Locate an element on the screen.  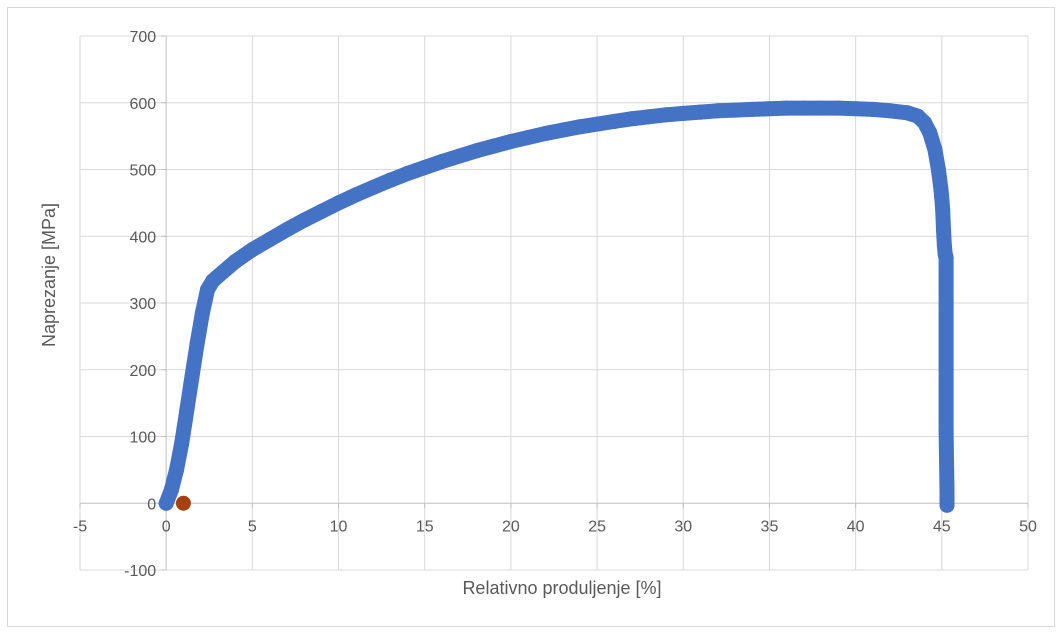
x-tick-label: 0 is located at coordinates (166, 526).